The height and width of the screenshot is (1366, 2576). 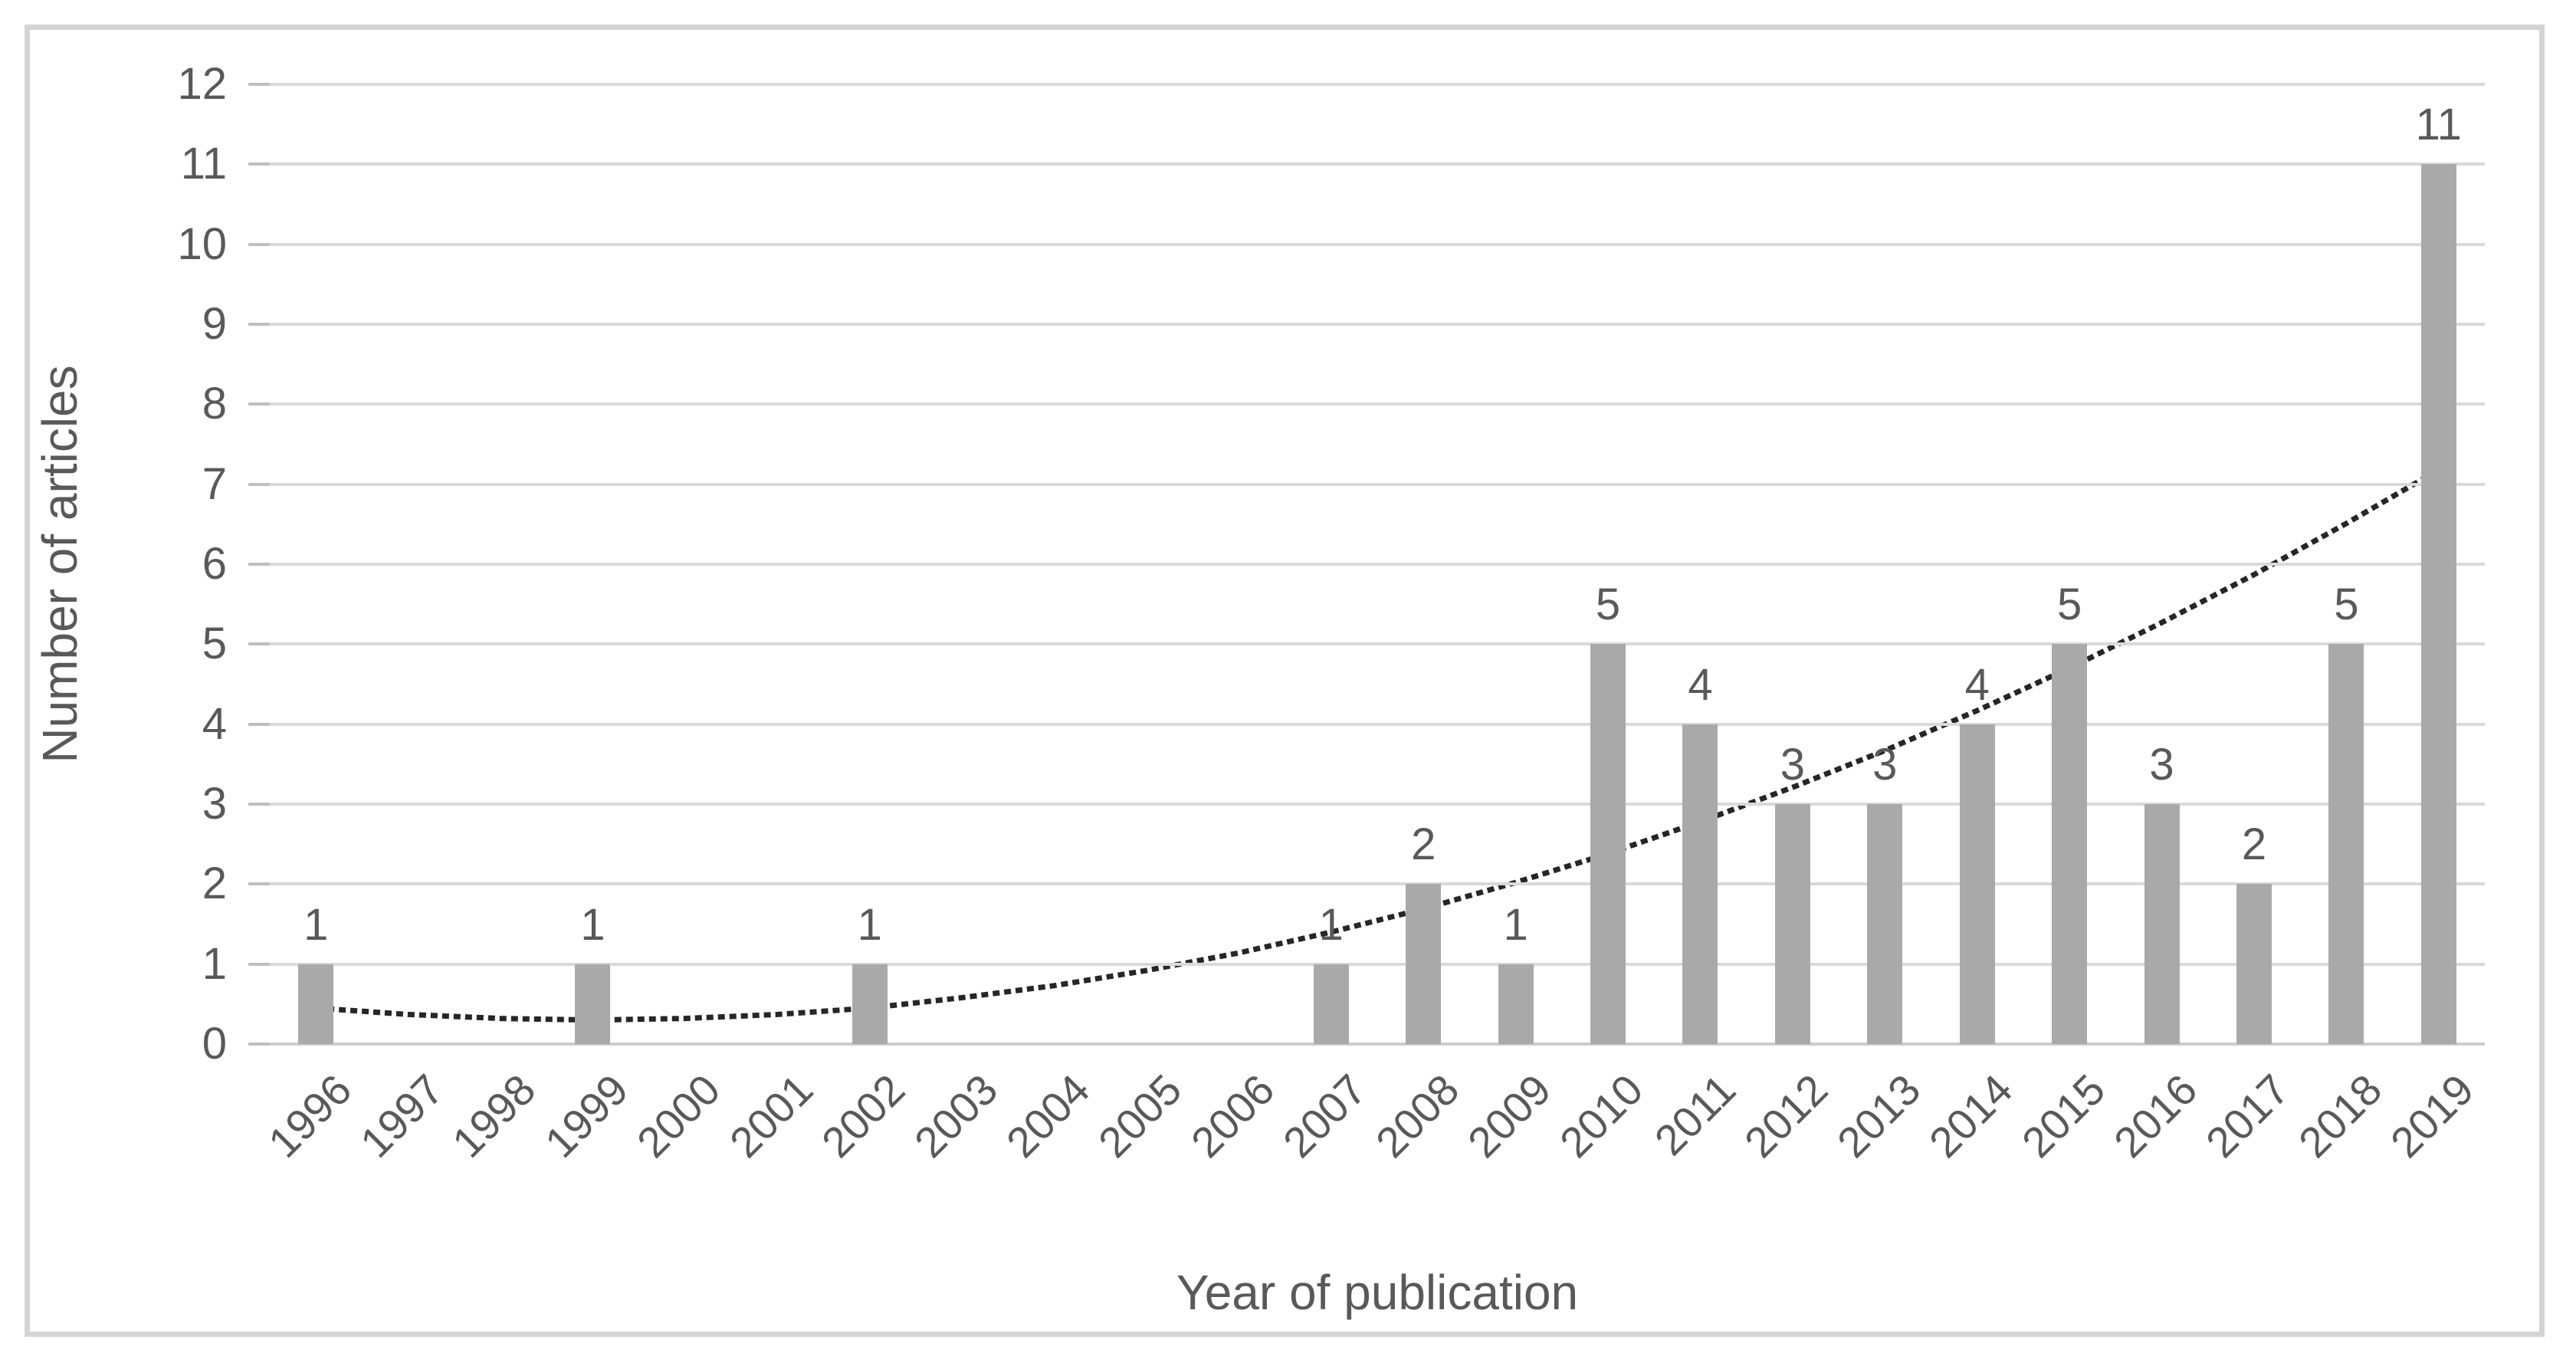 What do you see at coordinates (203, 164) in the screenshot?
I see `y-tick-label: 11` at bounding box center [203, 164].